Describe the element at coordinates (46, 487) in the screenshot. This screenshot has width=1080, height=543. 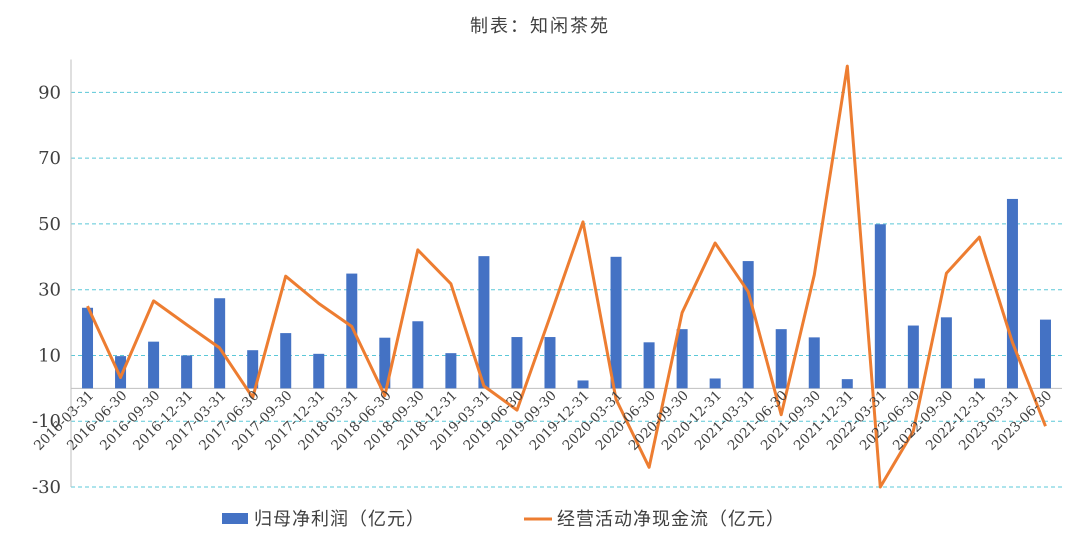
I see `y-tick-label: -30` at that location.